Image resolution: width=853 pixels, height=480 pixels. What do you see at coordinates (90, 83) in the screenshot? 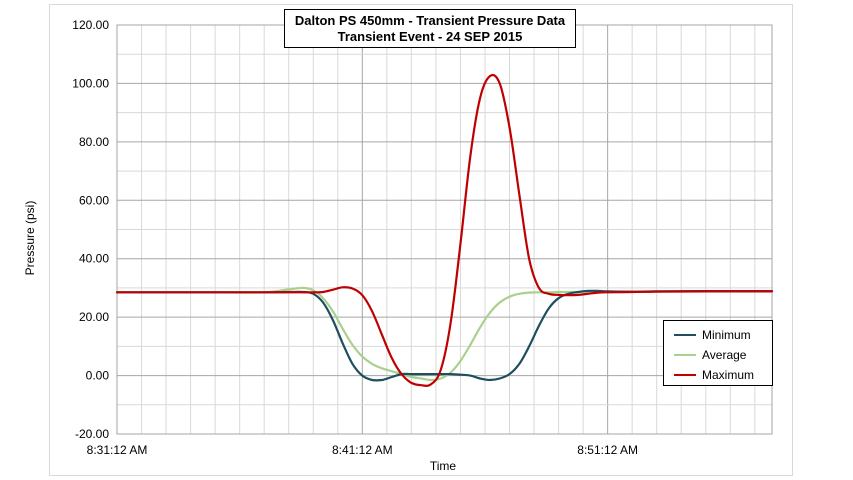
I see `y-tick-label: 100.00` at bounding box center [90, 83].